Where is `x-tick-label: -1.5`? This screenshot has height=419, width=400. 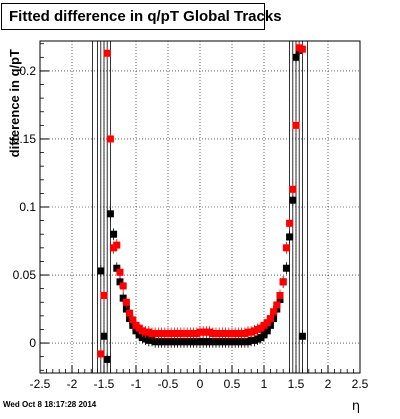 x-tick-label: -1.5 is located at coordinates (104, 384).